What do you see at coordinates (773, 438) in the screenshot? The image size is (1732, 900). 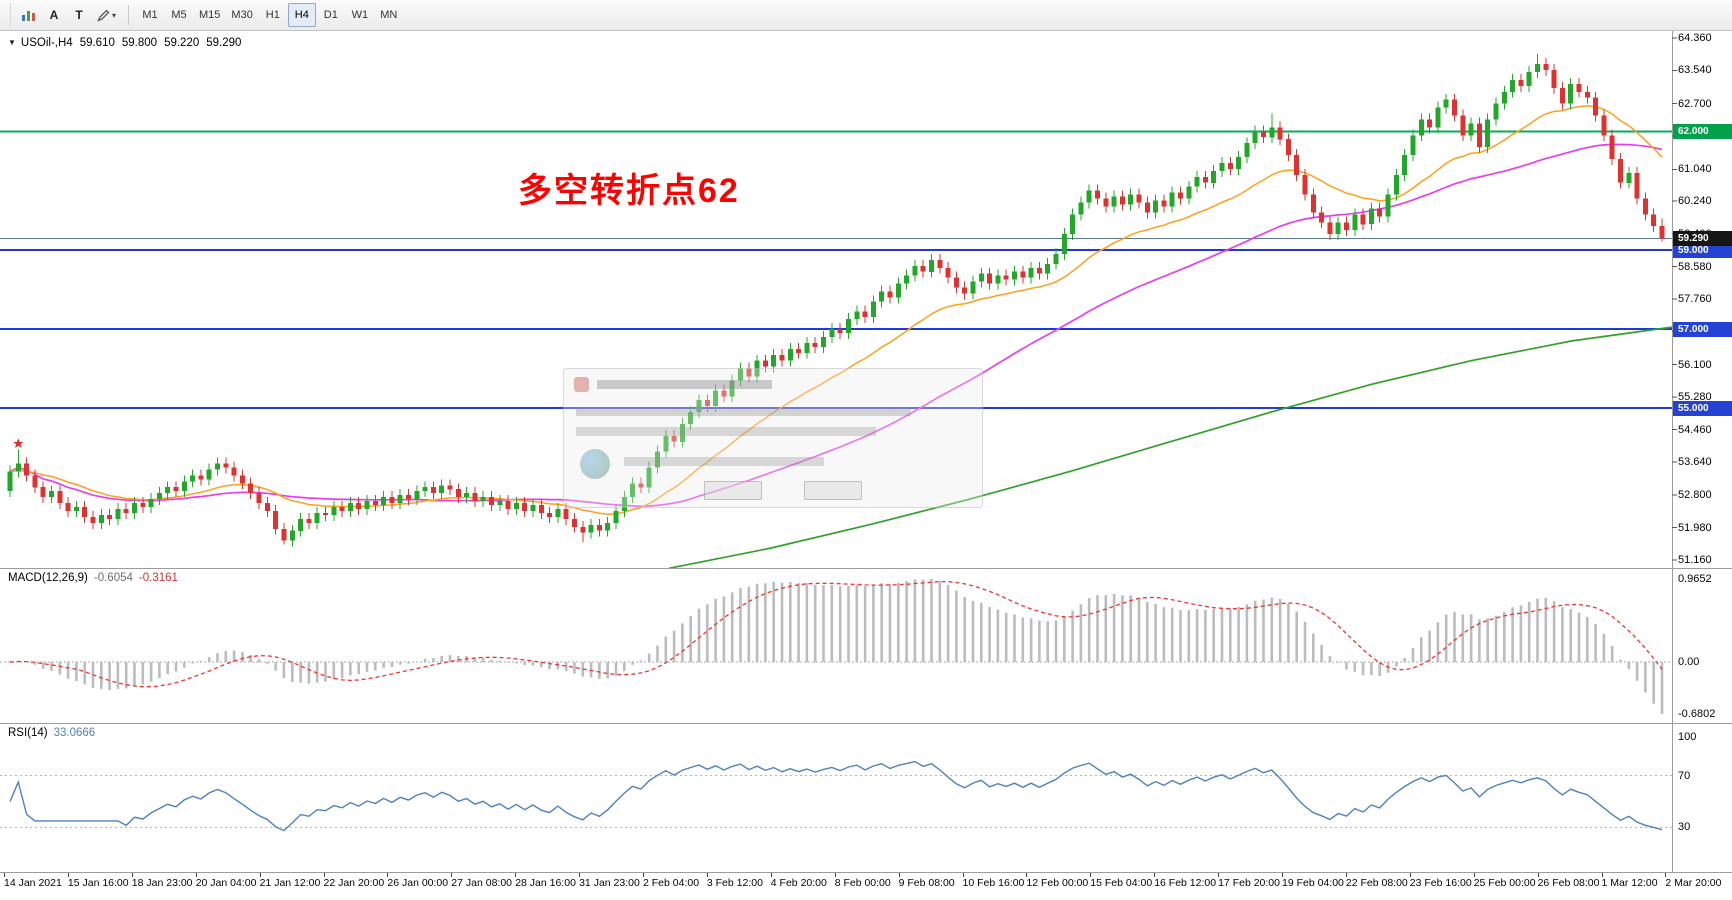 I see `watermark-dialog` at bounding box center [773, 438].